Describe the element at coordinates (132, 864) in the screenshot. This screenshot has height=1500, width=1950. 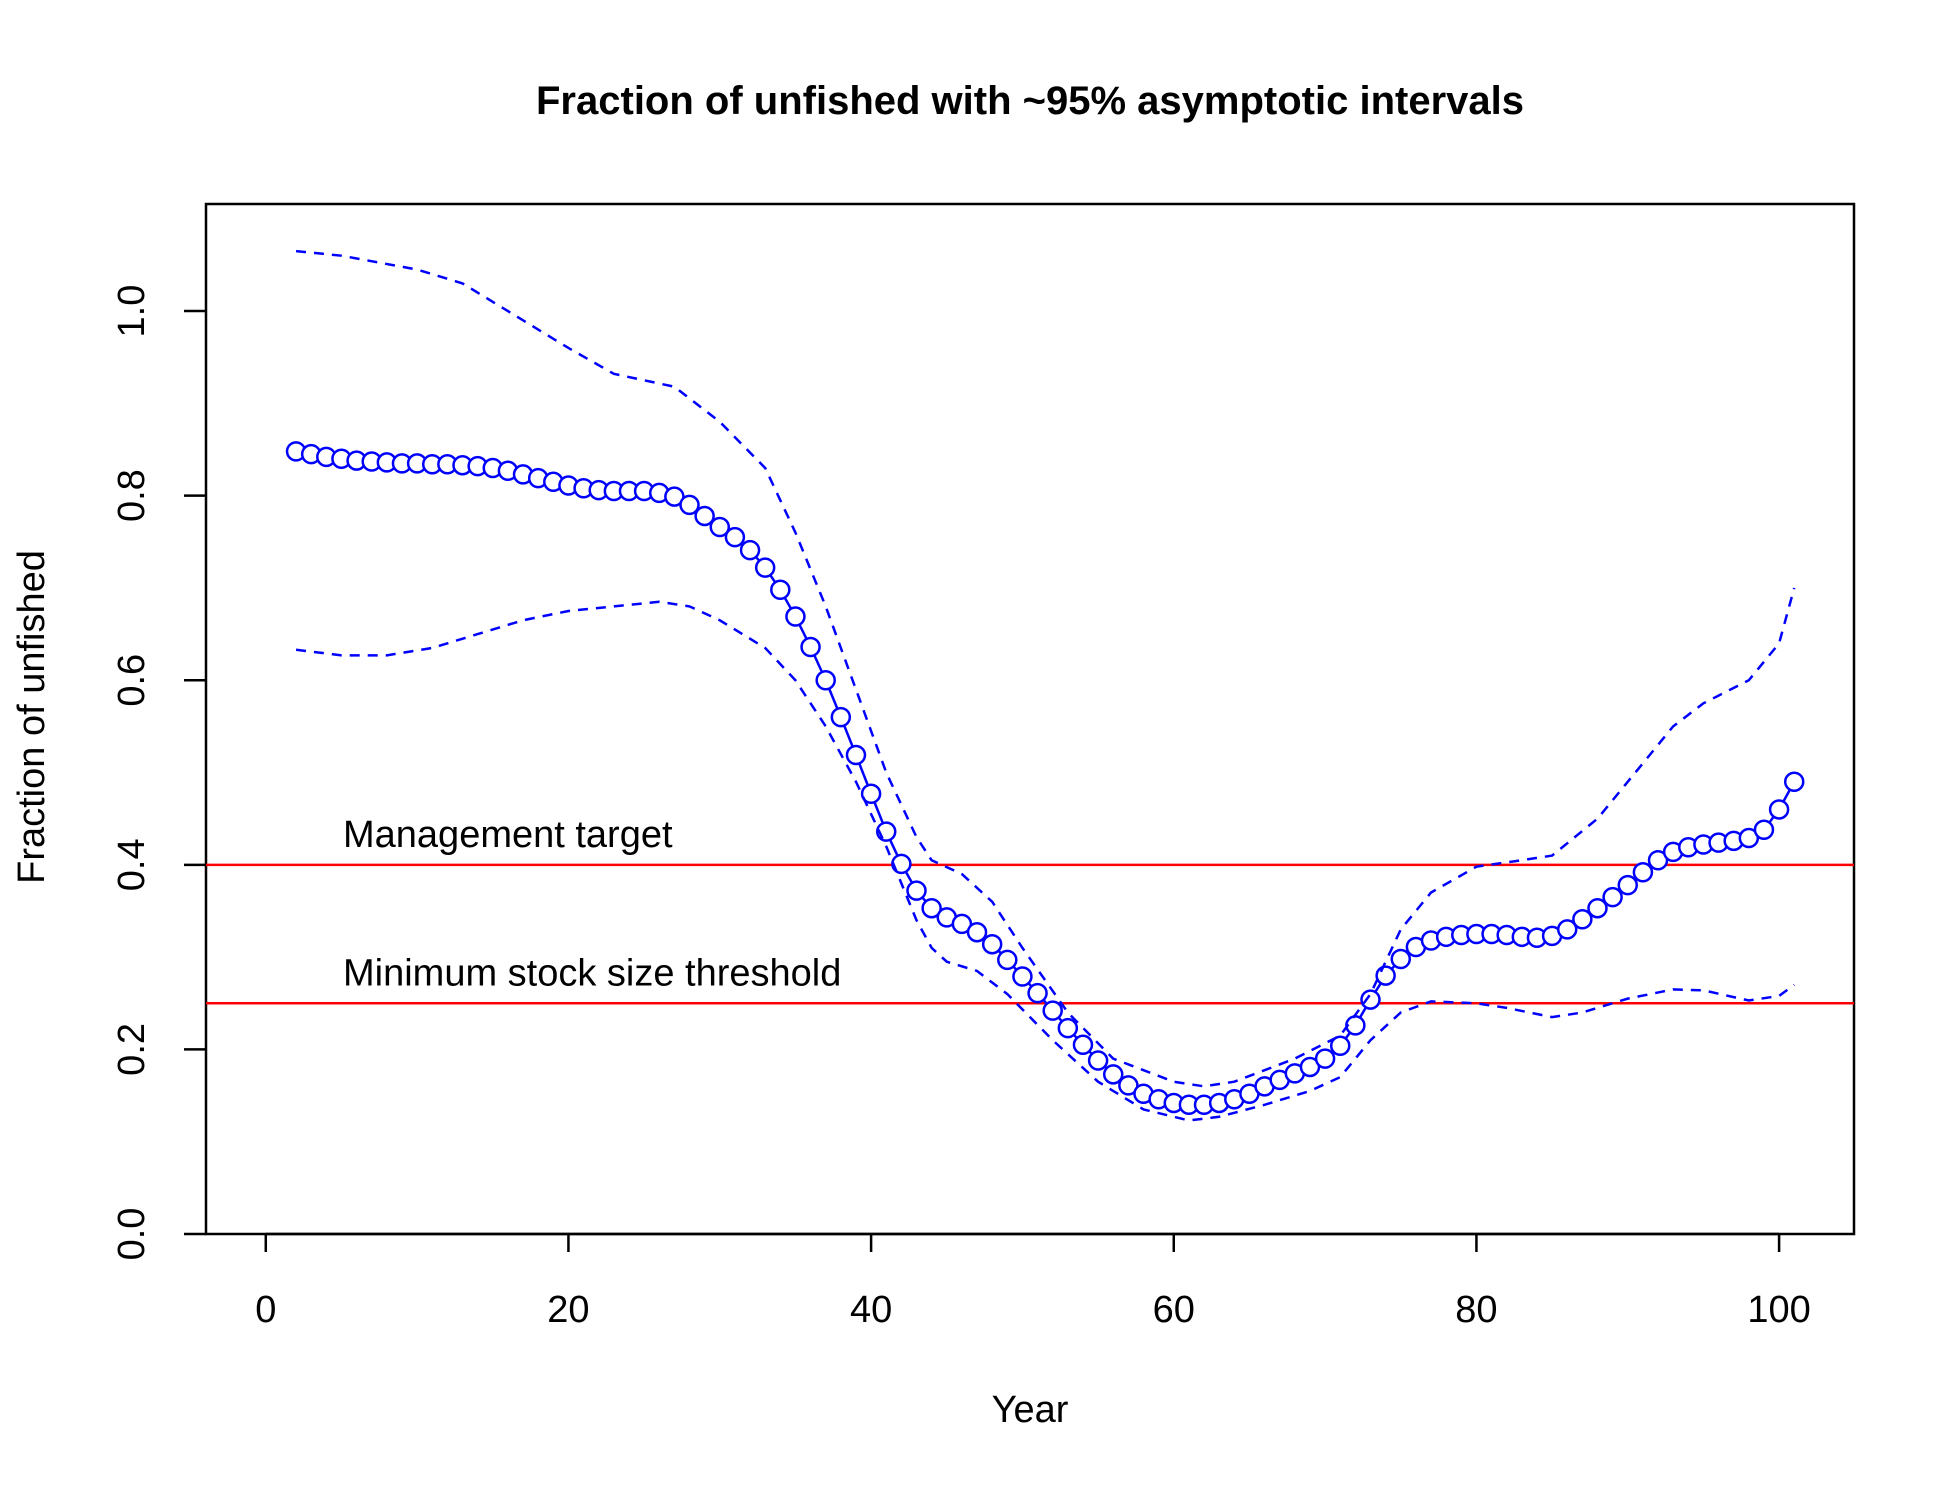
I see `y-tick-label: 0.4` at that location.